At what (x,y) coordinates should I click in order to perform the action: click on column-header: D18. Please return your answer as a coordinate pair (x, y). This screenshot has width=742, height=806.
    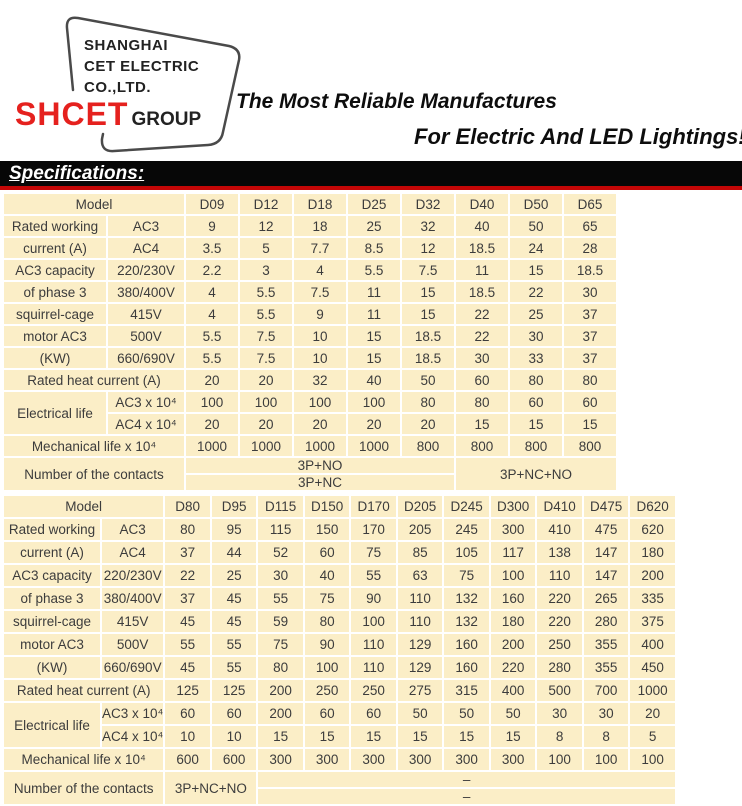
    Looking at the image, I should click on (320, 204).